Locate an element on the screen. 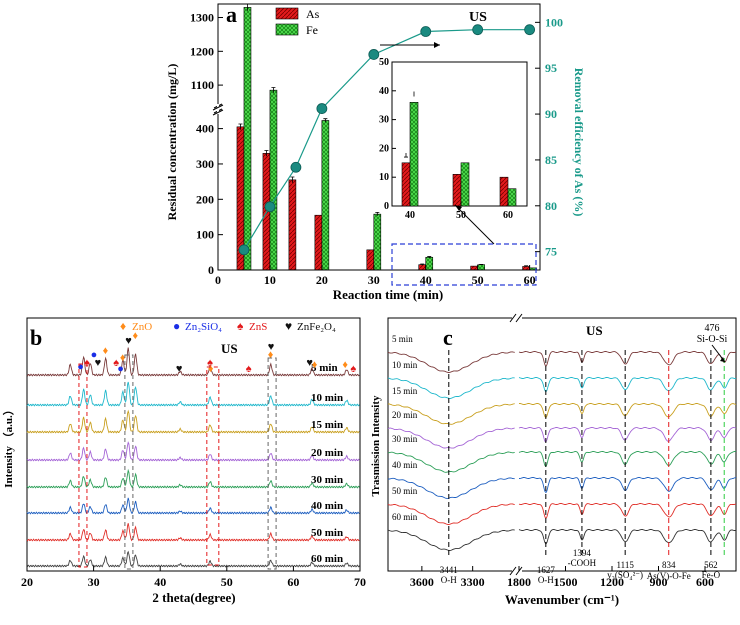  a-efficiency-line is located at coordinates (387, 140).